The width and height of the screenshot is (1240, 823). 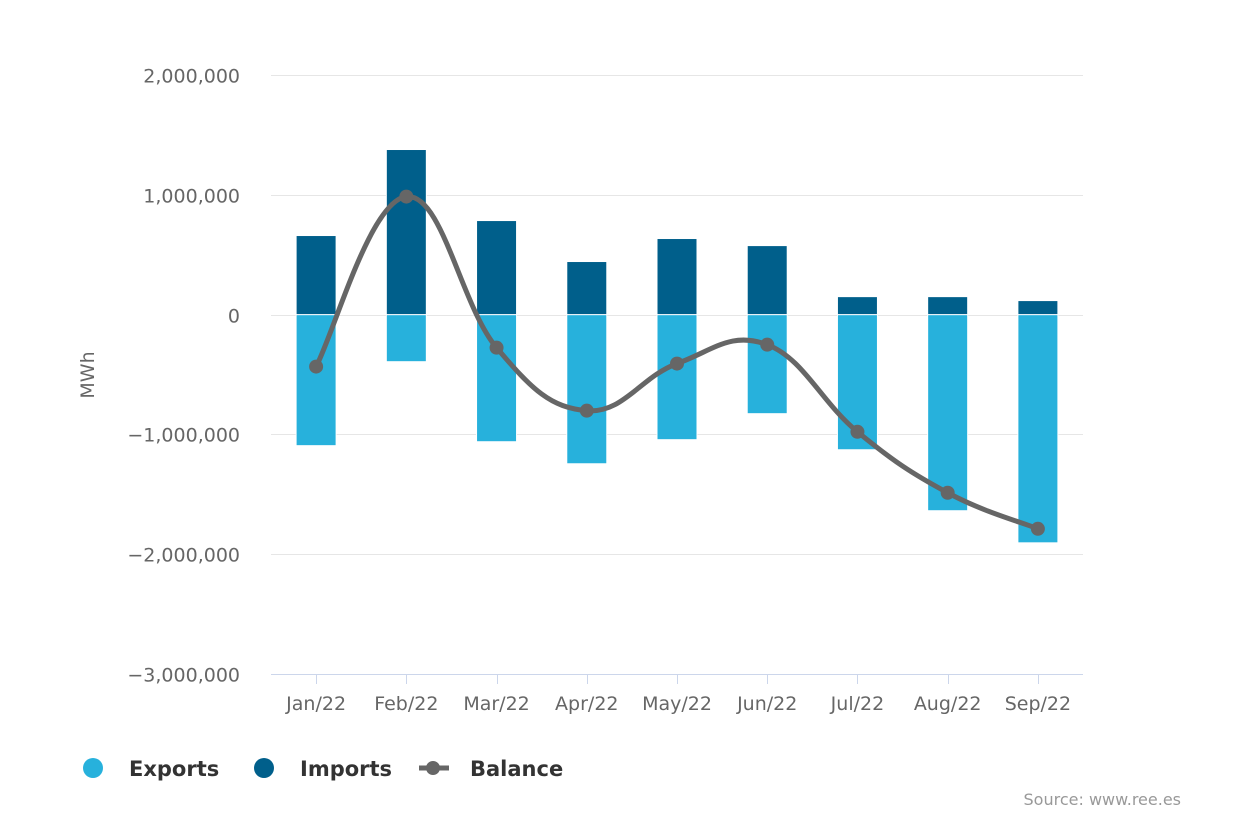 I want to click on x-tick-label: Jun/22, so click(x=766, y=704).